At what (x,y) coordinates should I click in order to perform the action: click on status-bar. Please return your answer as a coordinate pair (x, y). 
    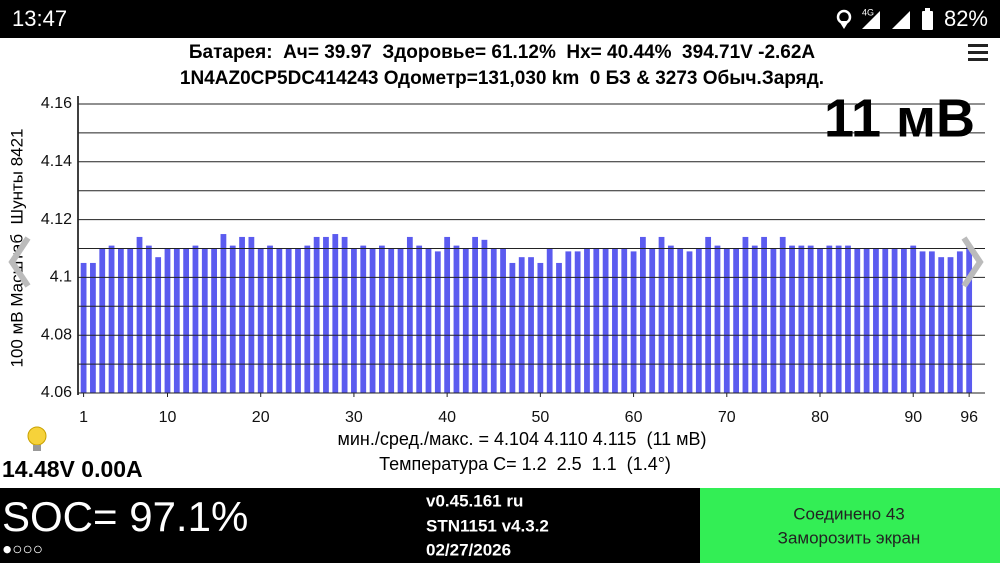
    Looking at the image, I should click on (500, 19).